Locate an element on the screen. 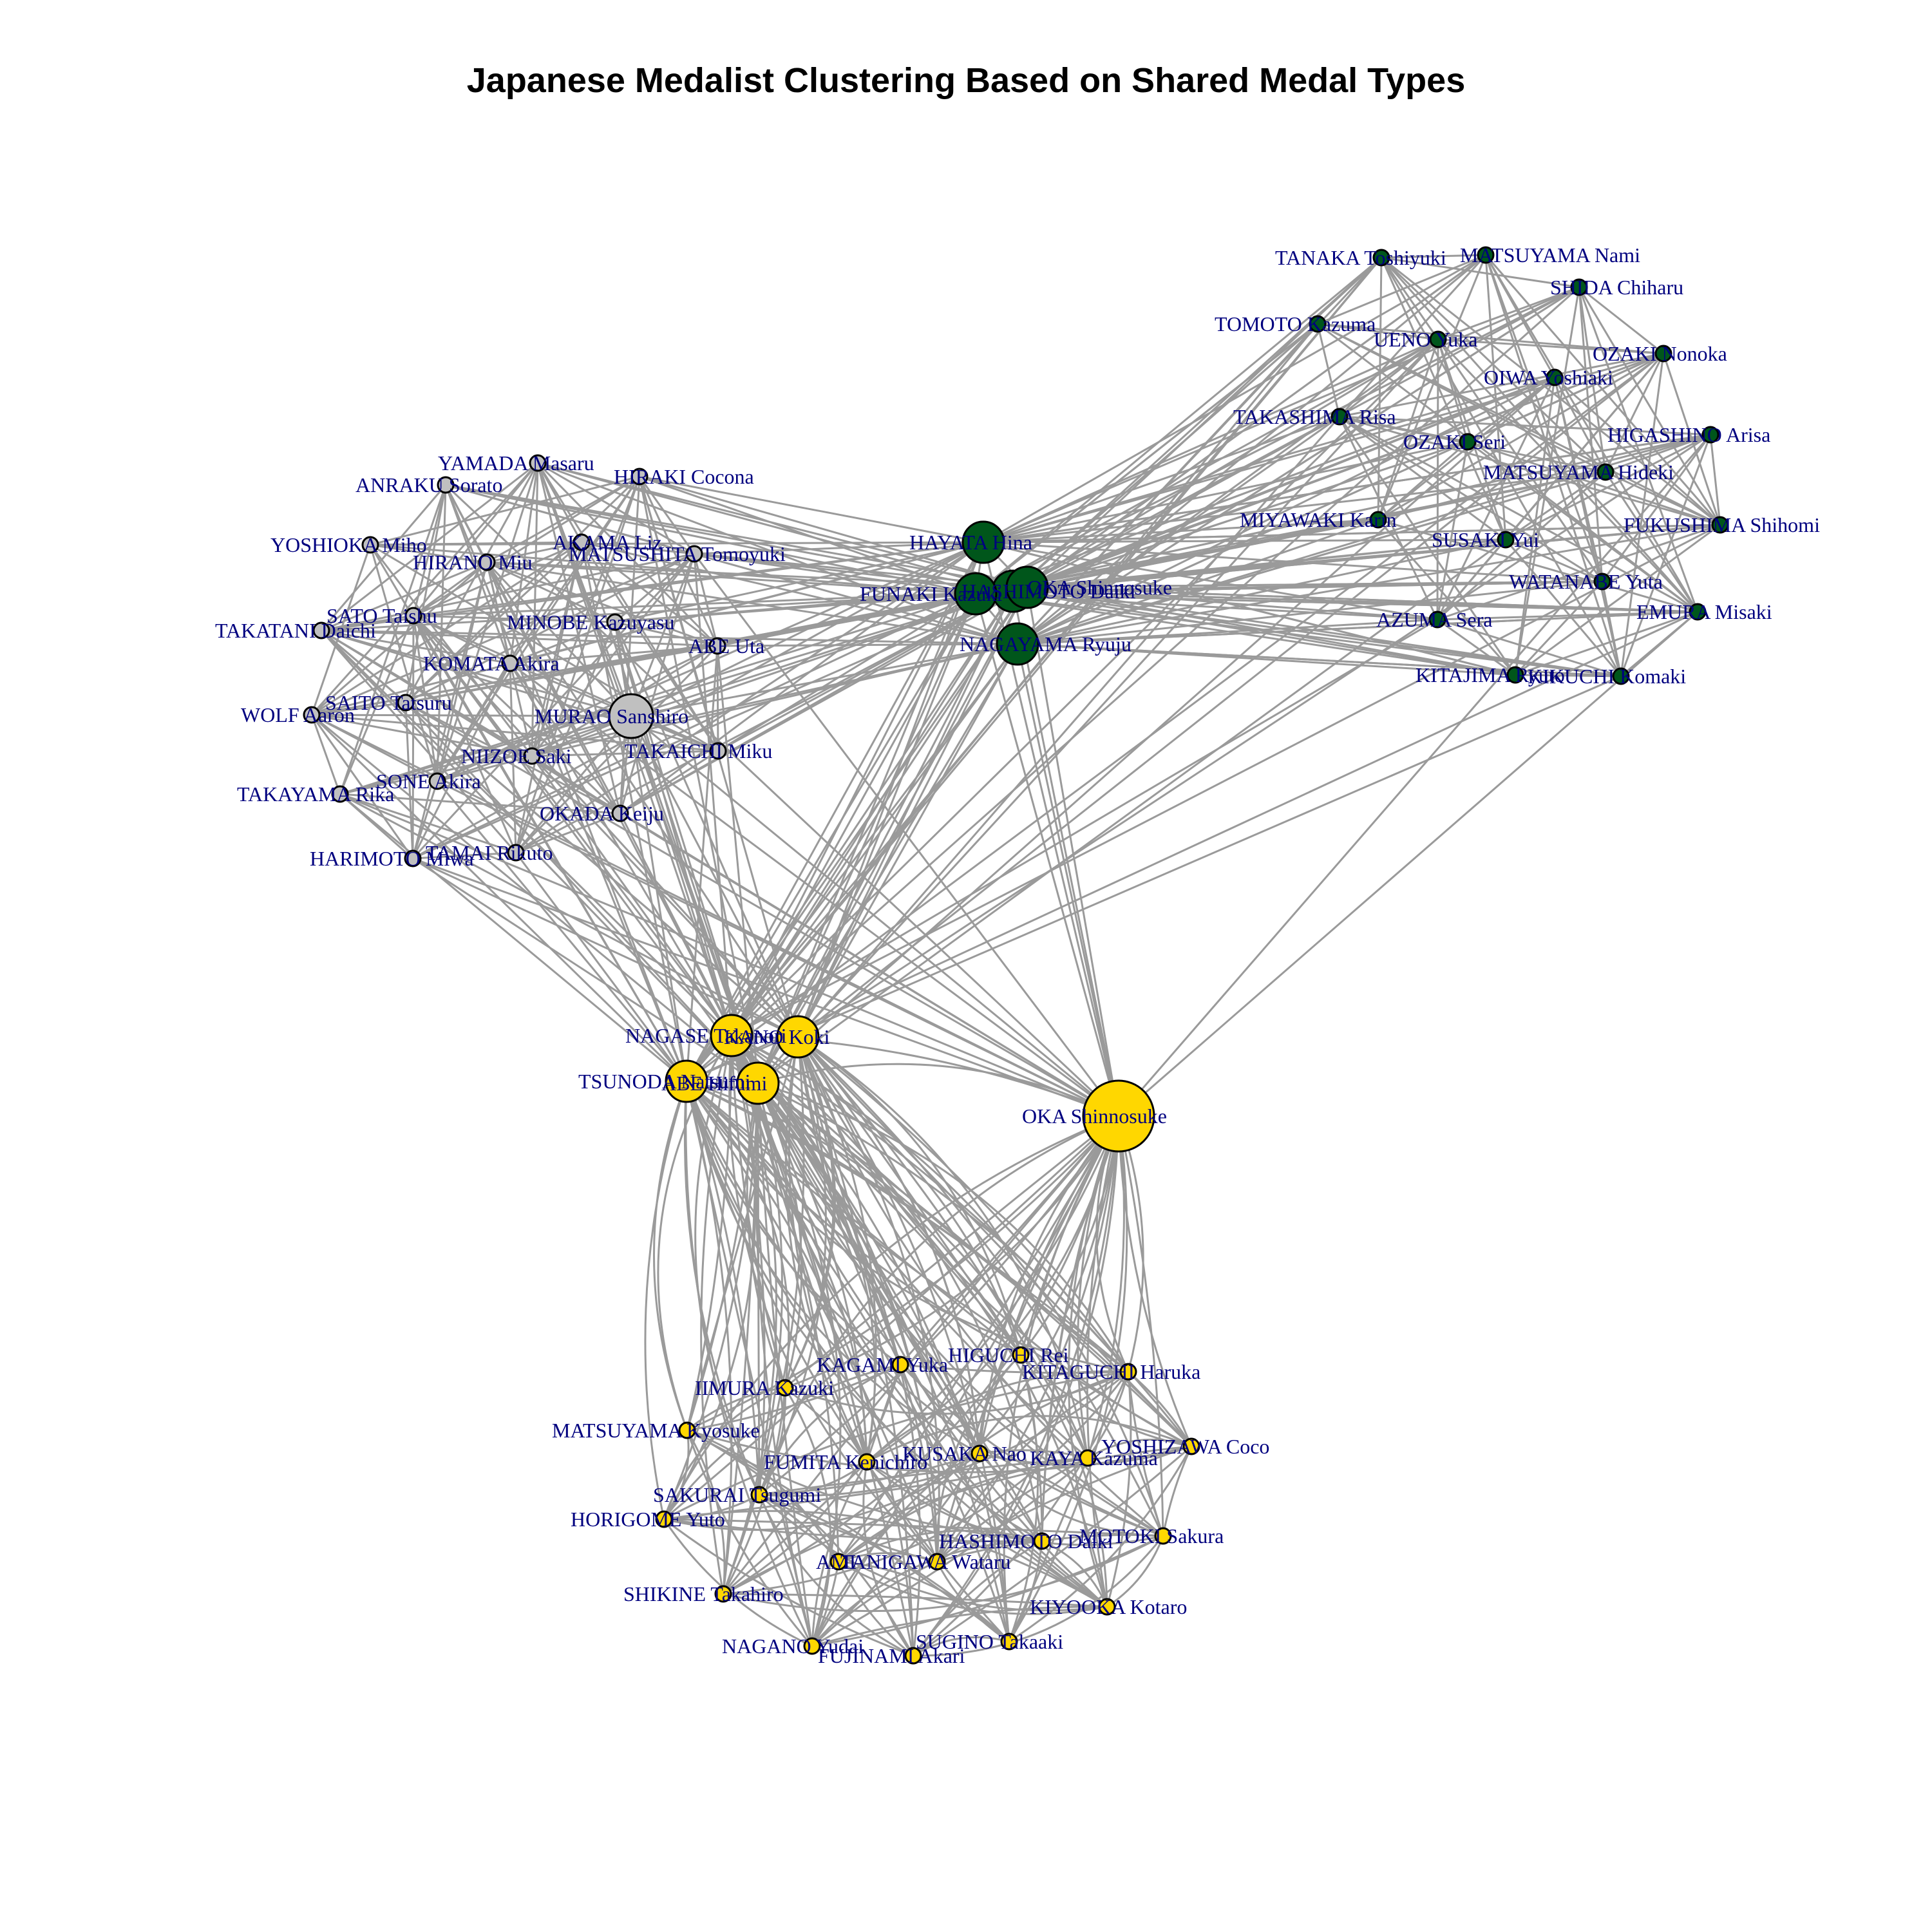  node-label: WOLF Aaron is located at coordinates (298, 715).